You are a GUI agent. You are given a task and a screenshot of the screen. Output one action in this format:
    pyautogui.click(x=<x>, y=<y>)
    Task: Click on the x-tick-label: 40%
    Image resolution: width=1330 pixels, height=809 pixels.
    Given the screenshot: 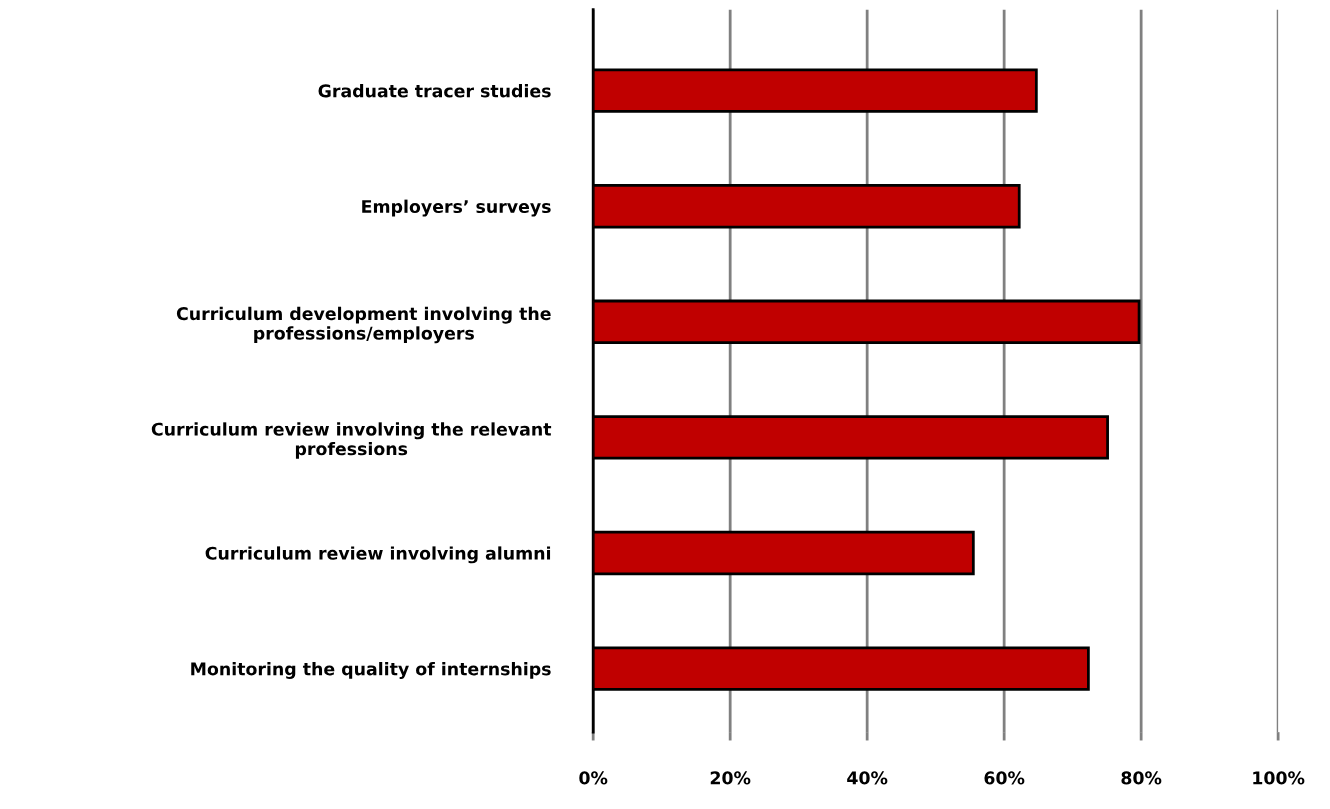 What is the action you would take?
    pyautogui.click(x=867, y=778)
    